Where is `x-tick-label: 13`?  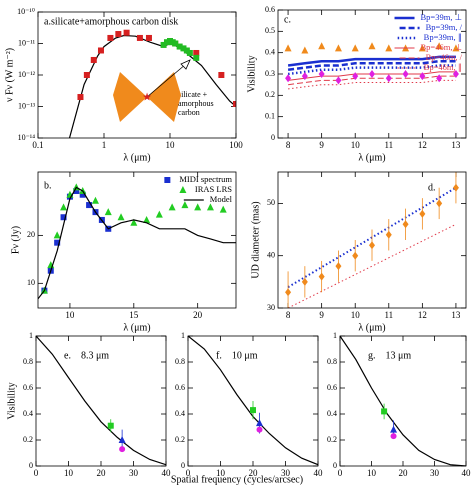
x-tick-label: 13 is located at coordinates (456, 315).